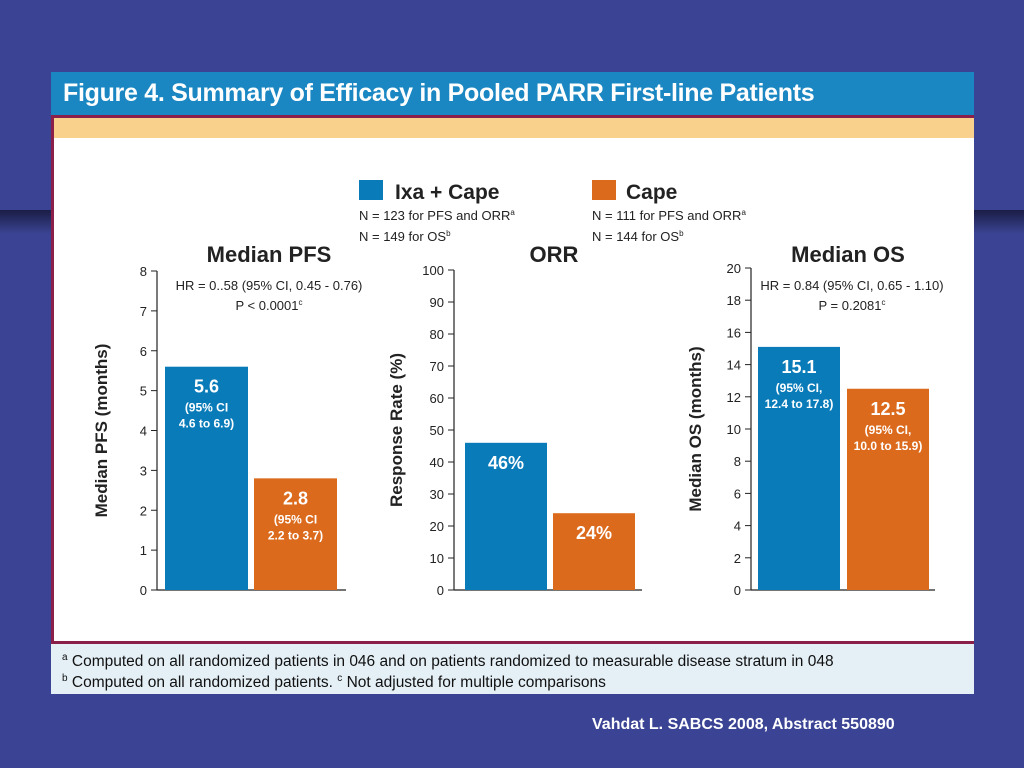  Describe the element at coordinates (437, 302) in the screenshot. I see `y-tick-label: 90` at that location.